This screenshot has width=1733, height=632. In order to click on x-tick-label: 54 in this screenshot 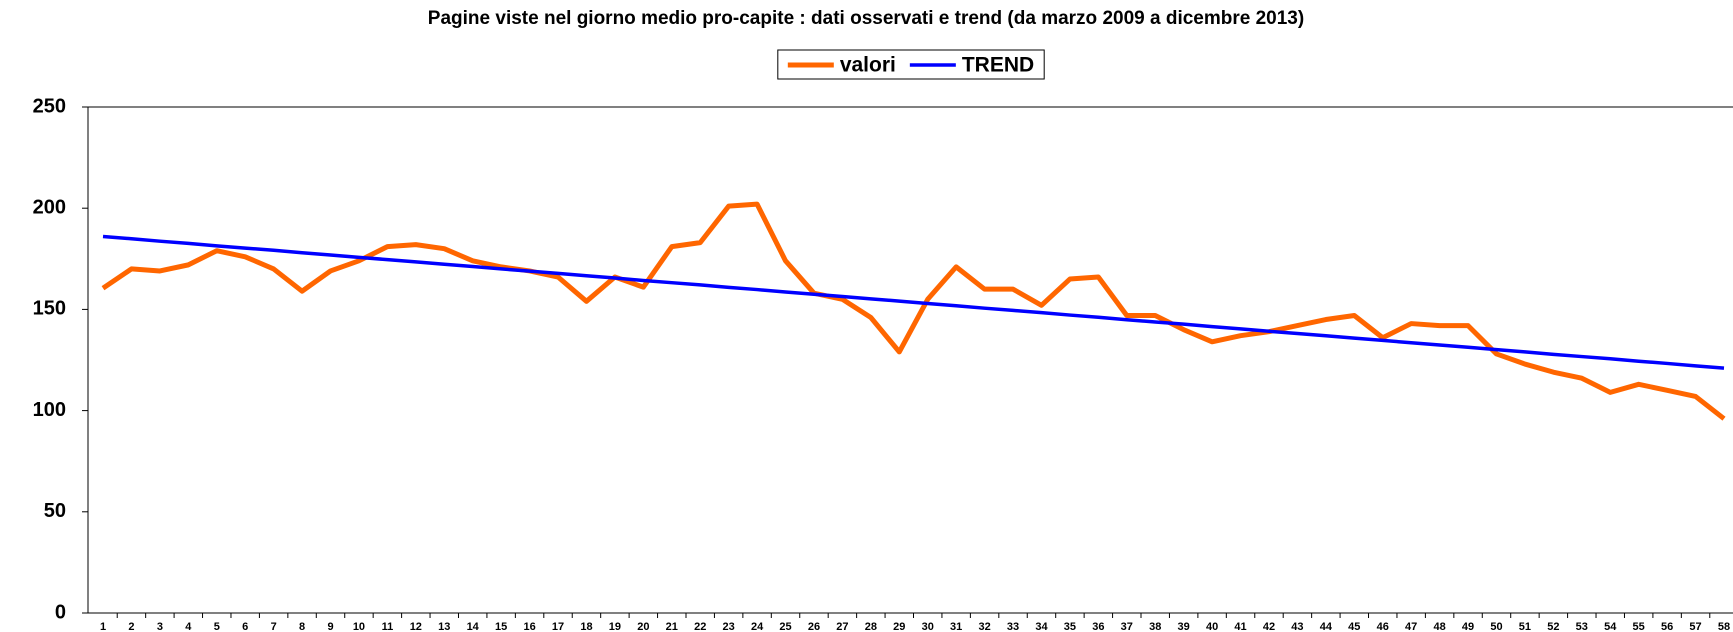, I will do `click(1610, 626)`.